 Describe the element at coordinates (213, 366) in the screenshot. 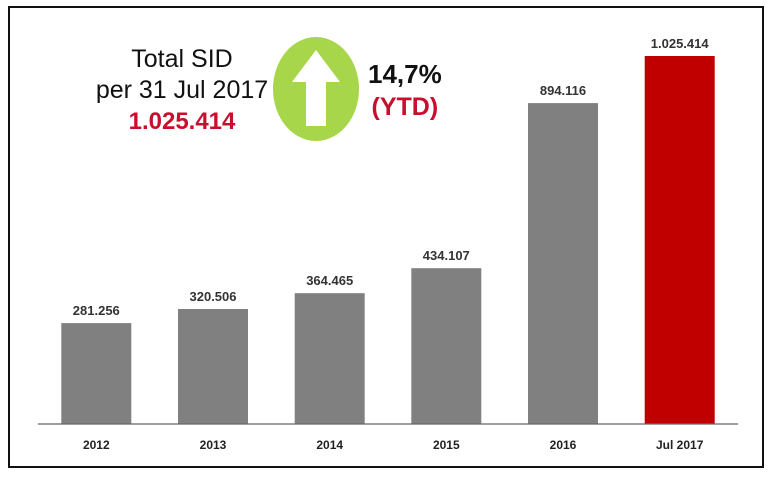

I see `bar-2013` at that location.